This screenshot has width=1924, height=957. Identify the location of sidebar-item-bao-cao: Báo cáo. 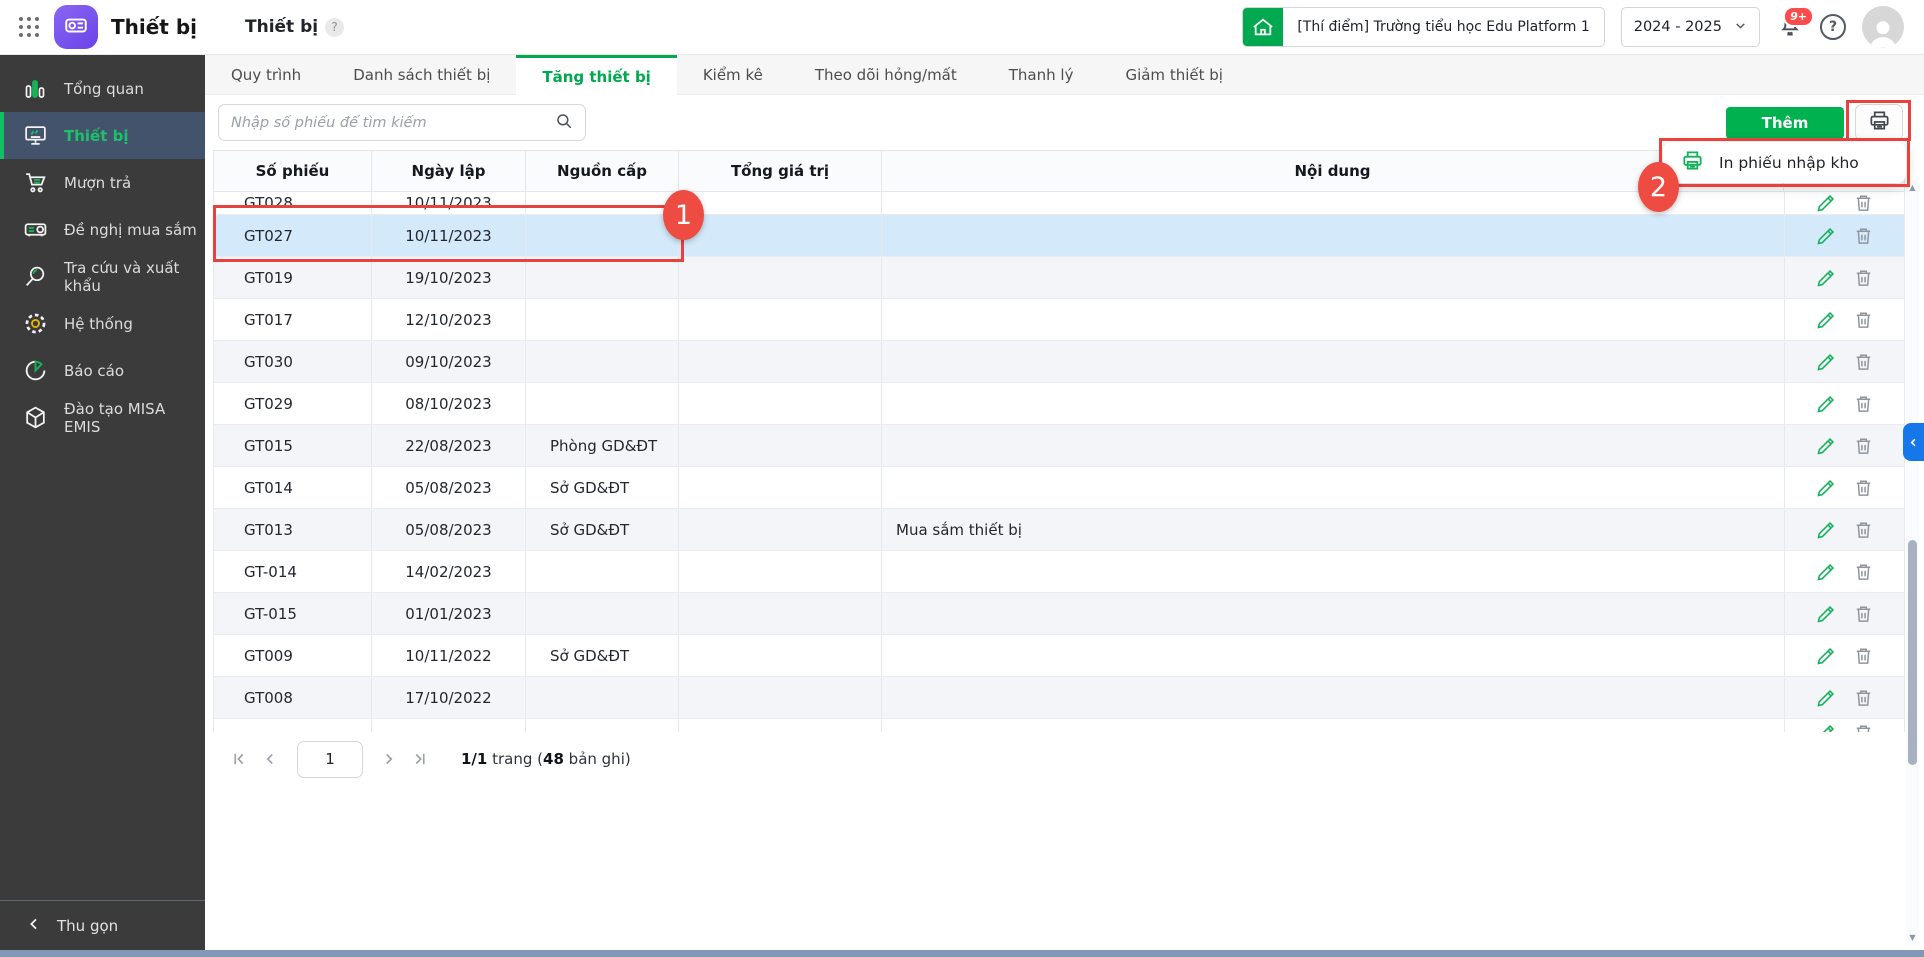
(102, 370).